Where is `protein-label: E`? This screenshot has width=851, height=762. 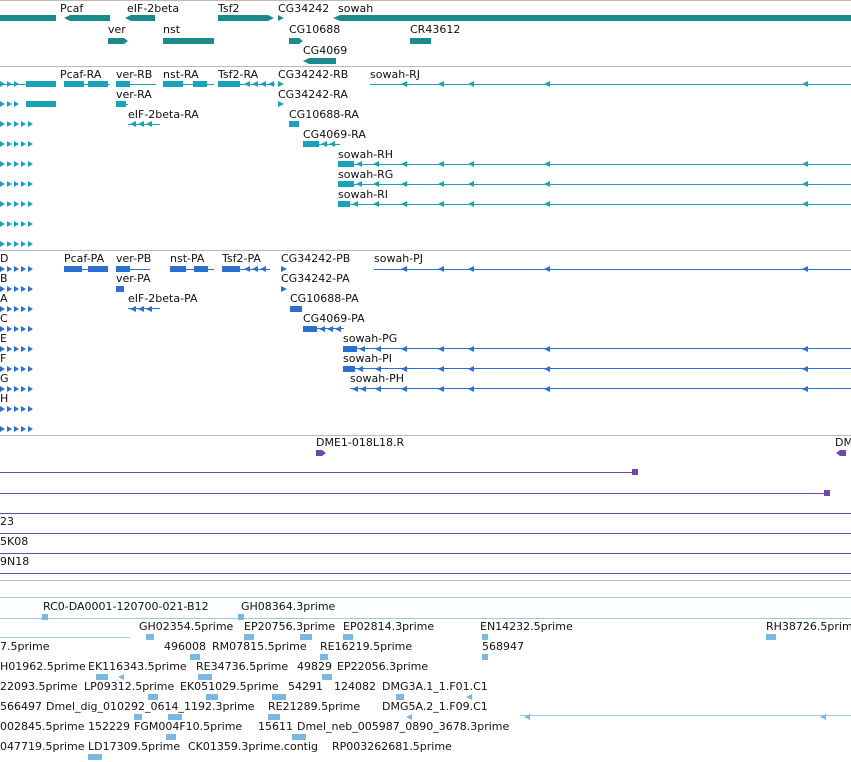
protein-label: E is located at coordinates (3, 338).